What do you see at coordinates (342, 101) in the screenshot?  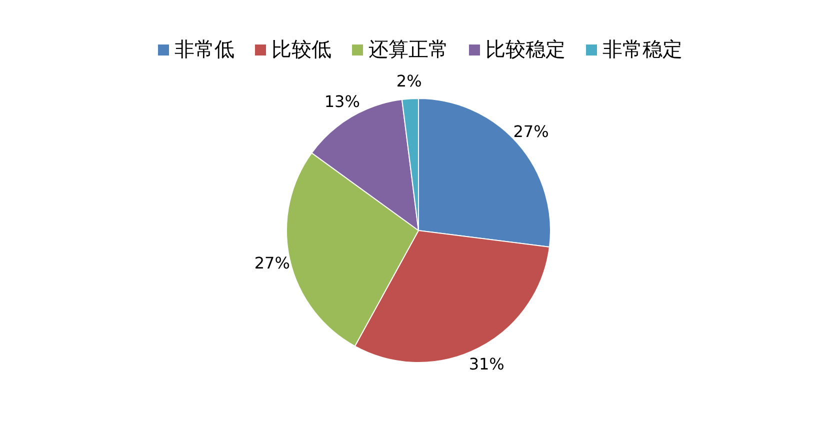 I see `data-label: 13%` at bounding box center [342, 101].